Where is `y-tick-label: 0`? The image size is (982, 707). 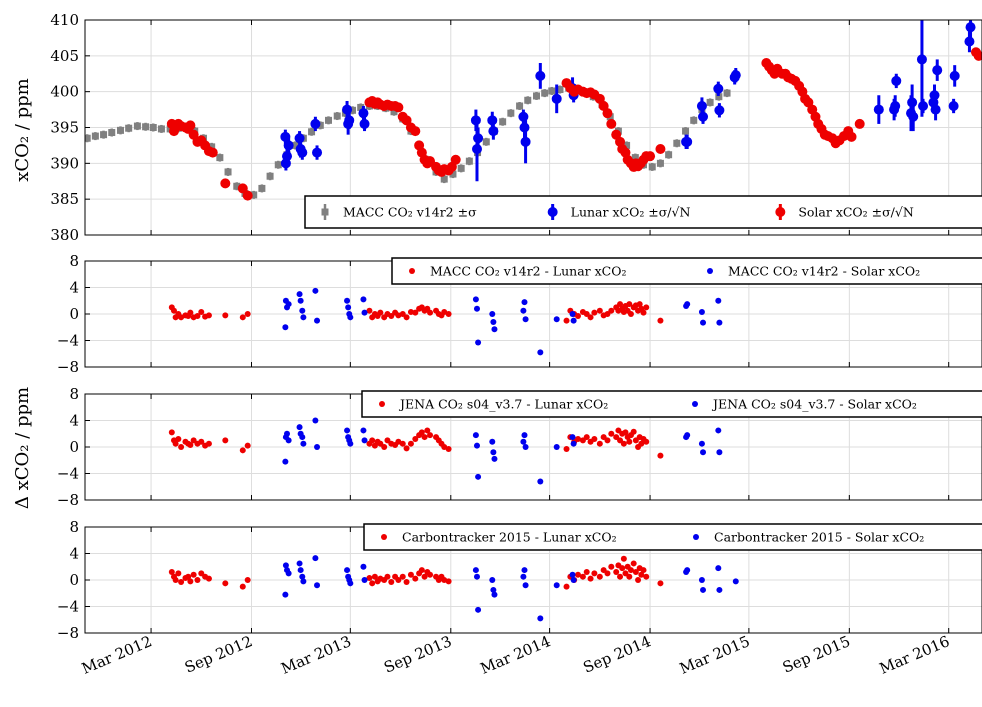 y-tick-label: 0 is located at coordinates (74, 580).